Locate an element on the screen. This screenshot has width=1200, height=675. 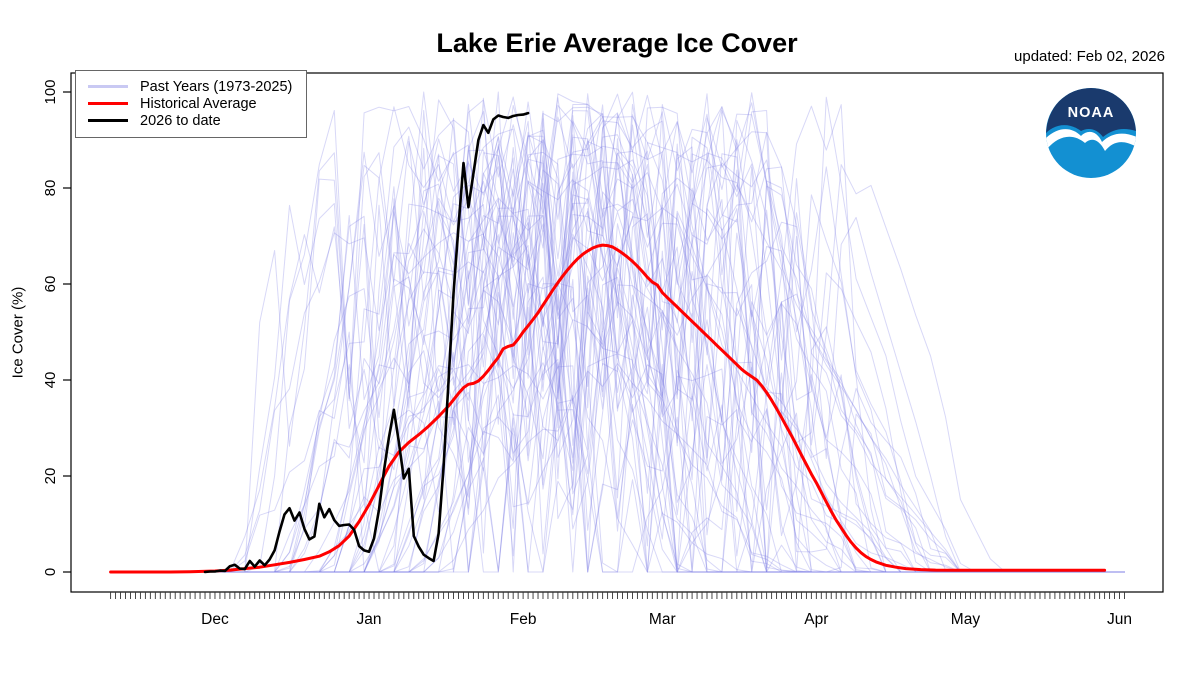
legend-label-past-years: Past Years (1973-2025) is located at coordinates (216, 86).